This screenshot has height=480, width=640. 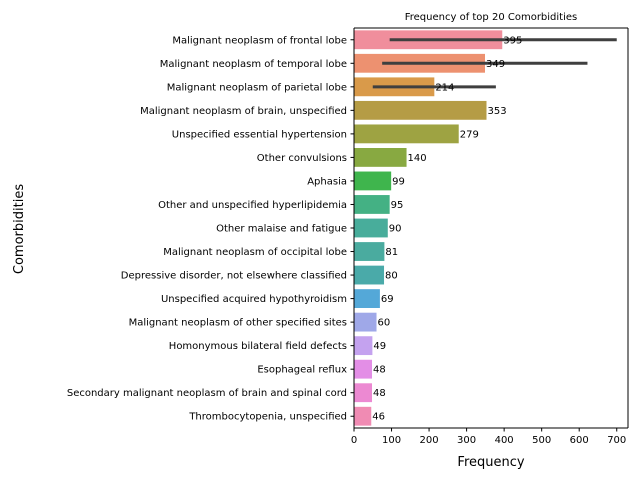 I want to click on x-tick-label: 300, so click(x=466, y=440).